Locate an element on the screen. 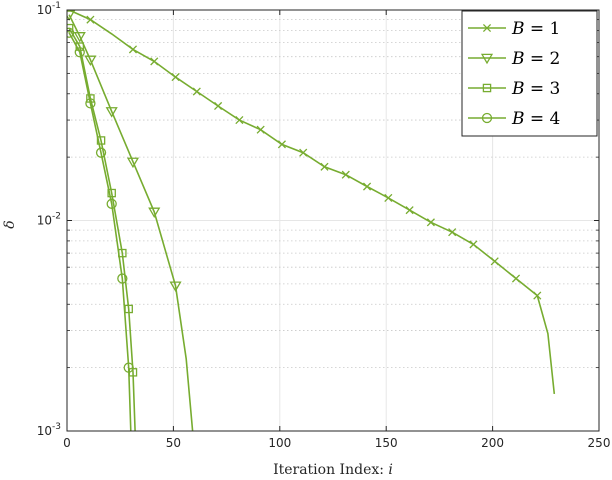  x-tick-label: 200 is located at coordinates (492, 443).